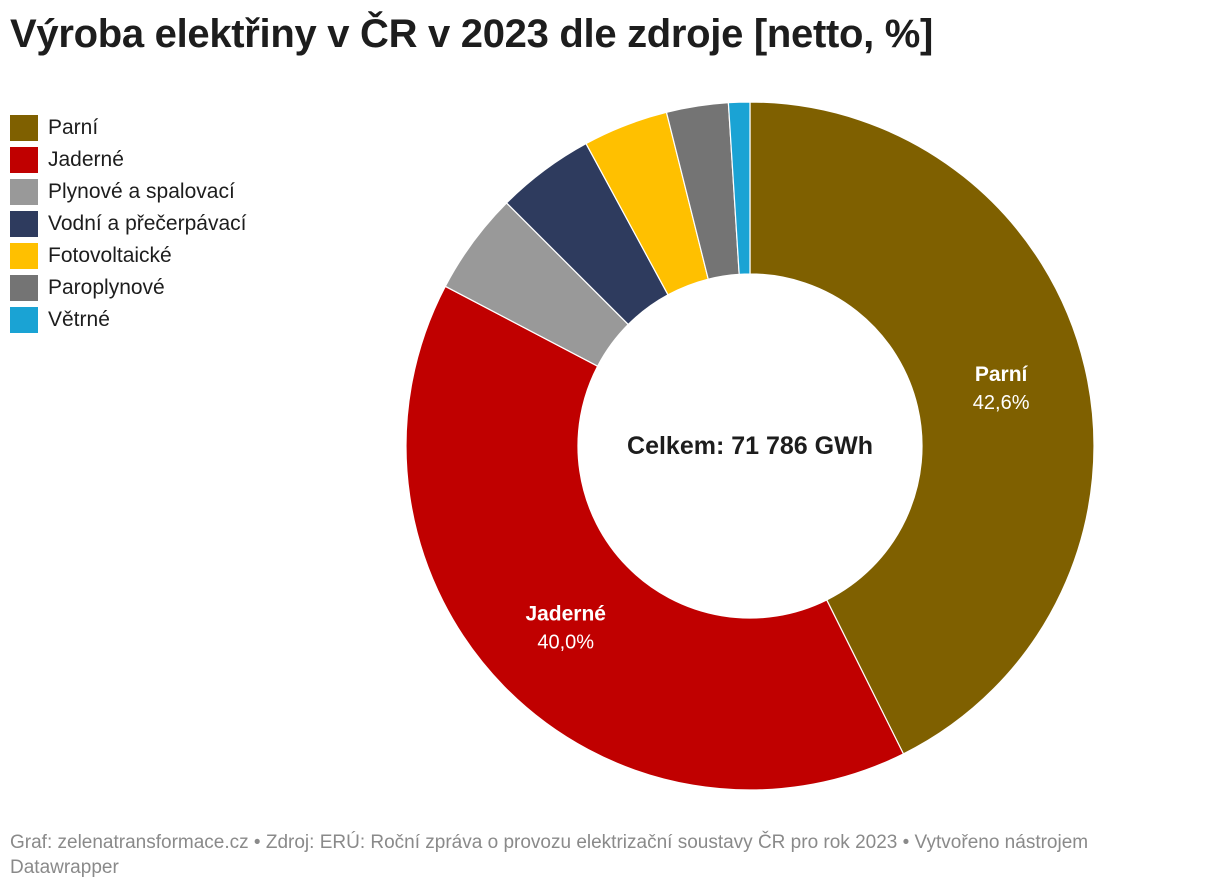  Describe the element at coordinates (128, 320) in the screenshot. I see `legend-item: Větrné` at that location.